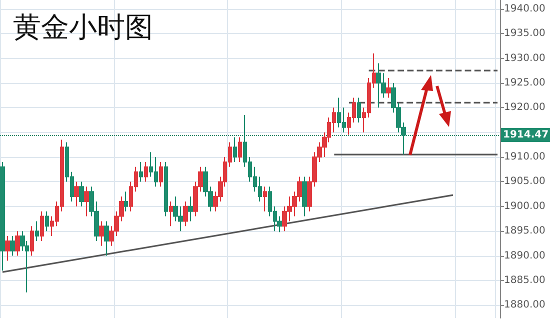  I want to click on y-tick-label: 1900.00, so click(525, 206).